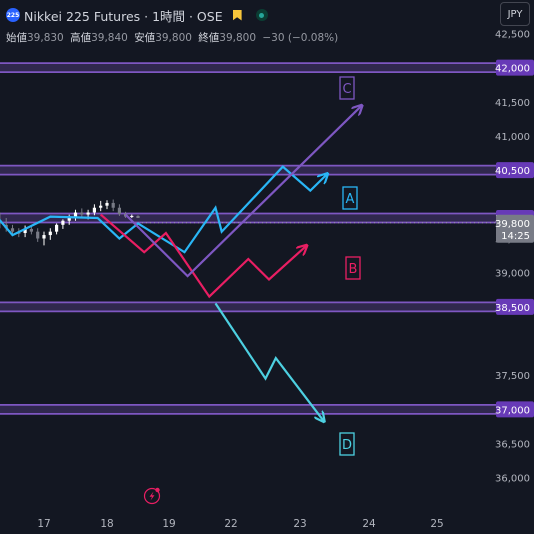  I want to click on currency-button: JPY, so click(515, 14).